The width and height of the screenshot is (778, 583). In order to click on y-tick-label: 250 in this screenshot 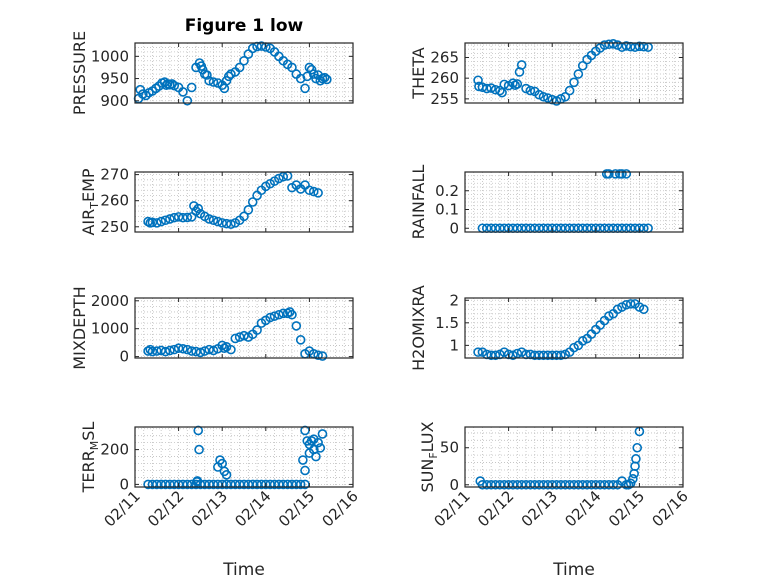, I will do `click(114, 227)`.